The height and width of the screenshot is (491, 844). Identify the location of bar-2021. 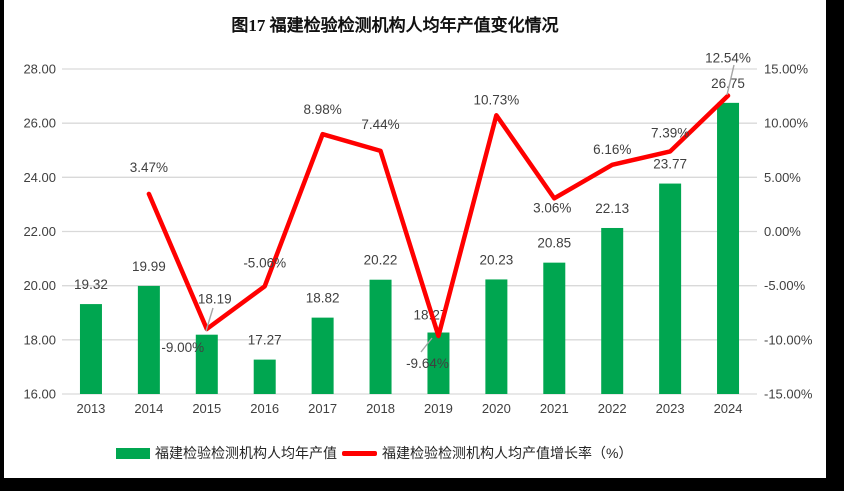
(554, 328).